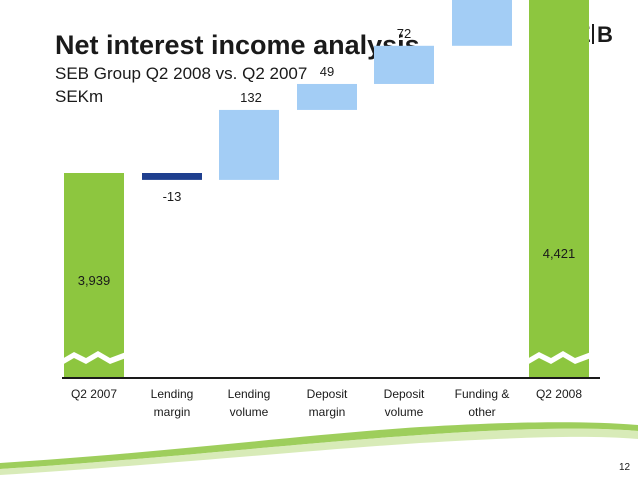  What do you see at coordinates (94, 280) in the screenshot?
I see `data-label-0: 3,939` at bounding box center [94, 280].